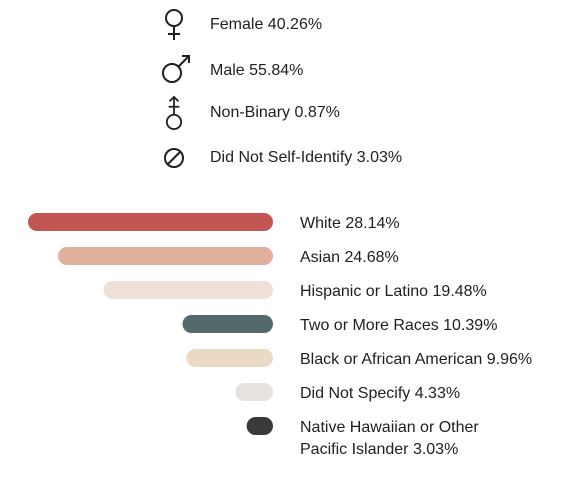 The height and width of the screenshot is (481, 584). Describe the element at coordinates (174, 112) in the screenshot. I see `non-binary-icon` at that location.